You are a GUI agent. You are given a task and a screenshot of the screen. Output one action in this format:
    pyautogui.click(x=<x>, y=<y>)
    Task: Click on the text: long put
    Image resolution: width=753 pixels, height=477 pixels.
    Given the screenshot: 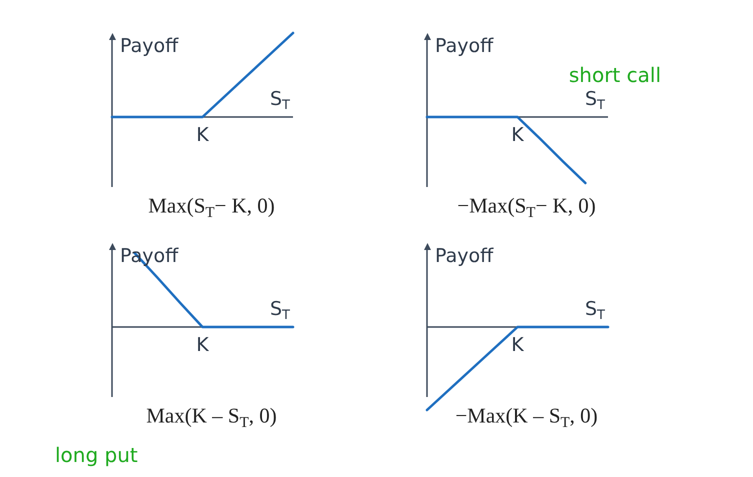 What is the action you would take?
    pyautogui.click(x=96, y=455)
    